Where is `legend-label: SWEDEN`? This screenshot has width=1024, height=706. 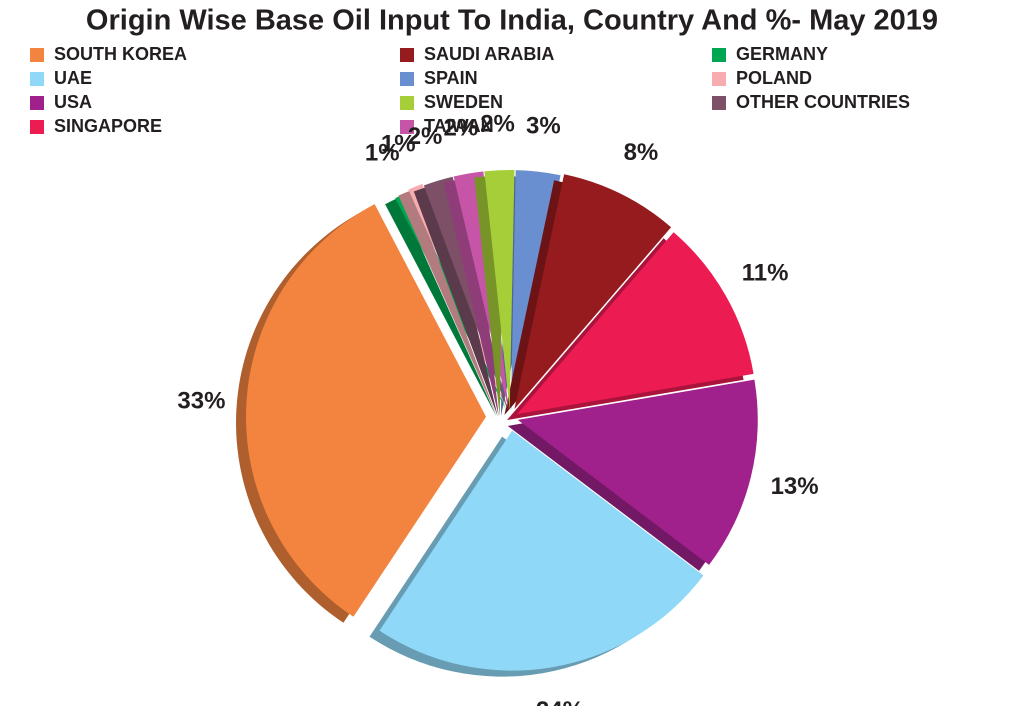 legend-label: SWEDEN is located at coordinates (463, 102).